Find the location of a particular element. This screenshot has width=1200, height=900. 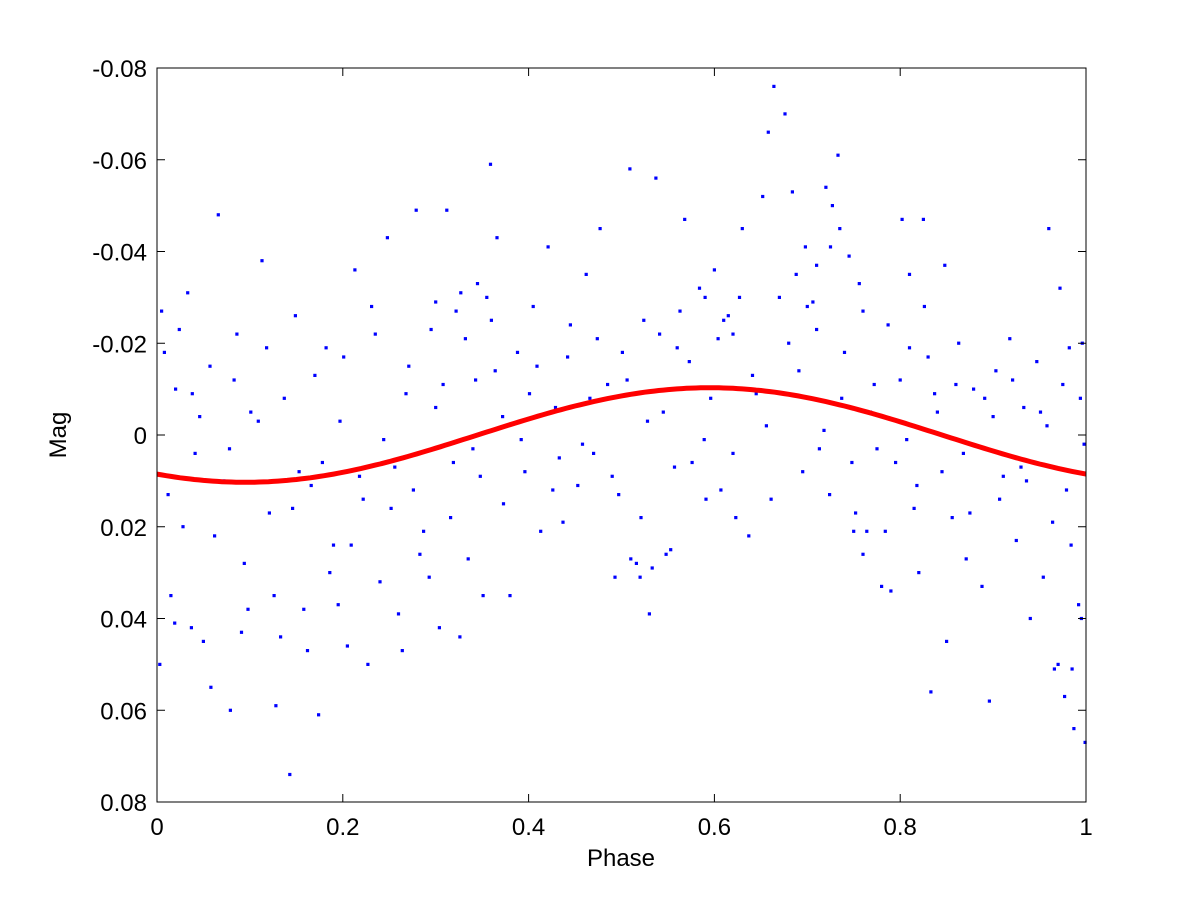

x-tick-label: 0.4 is located at coordinates (528, 827).